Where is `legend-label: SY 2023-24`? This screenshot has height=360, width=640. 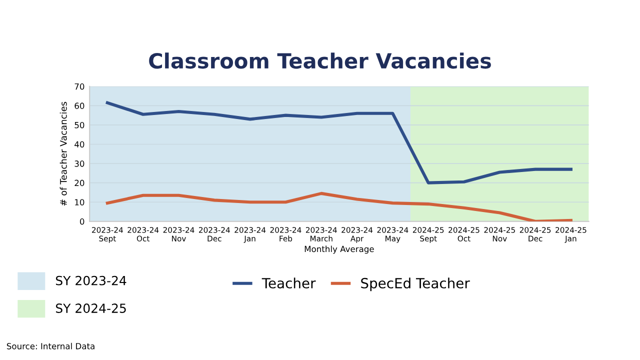
legend-label: SY 2023-24 is located at coordinates (91, 281).